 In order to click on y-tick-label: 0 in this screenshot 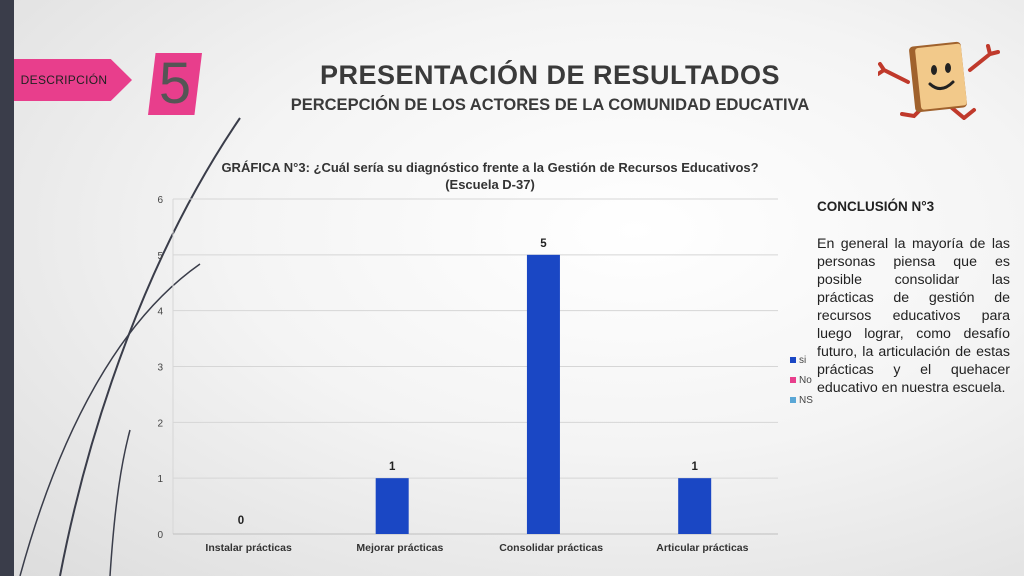, I will do `click(160, 535)`.